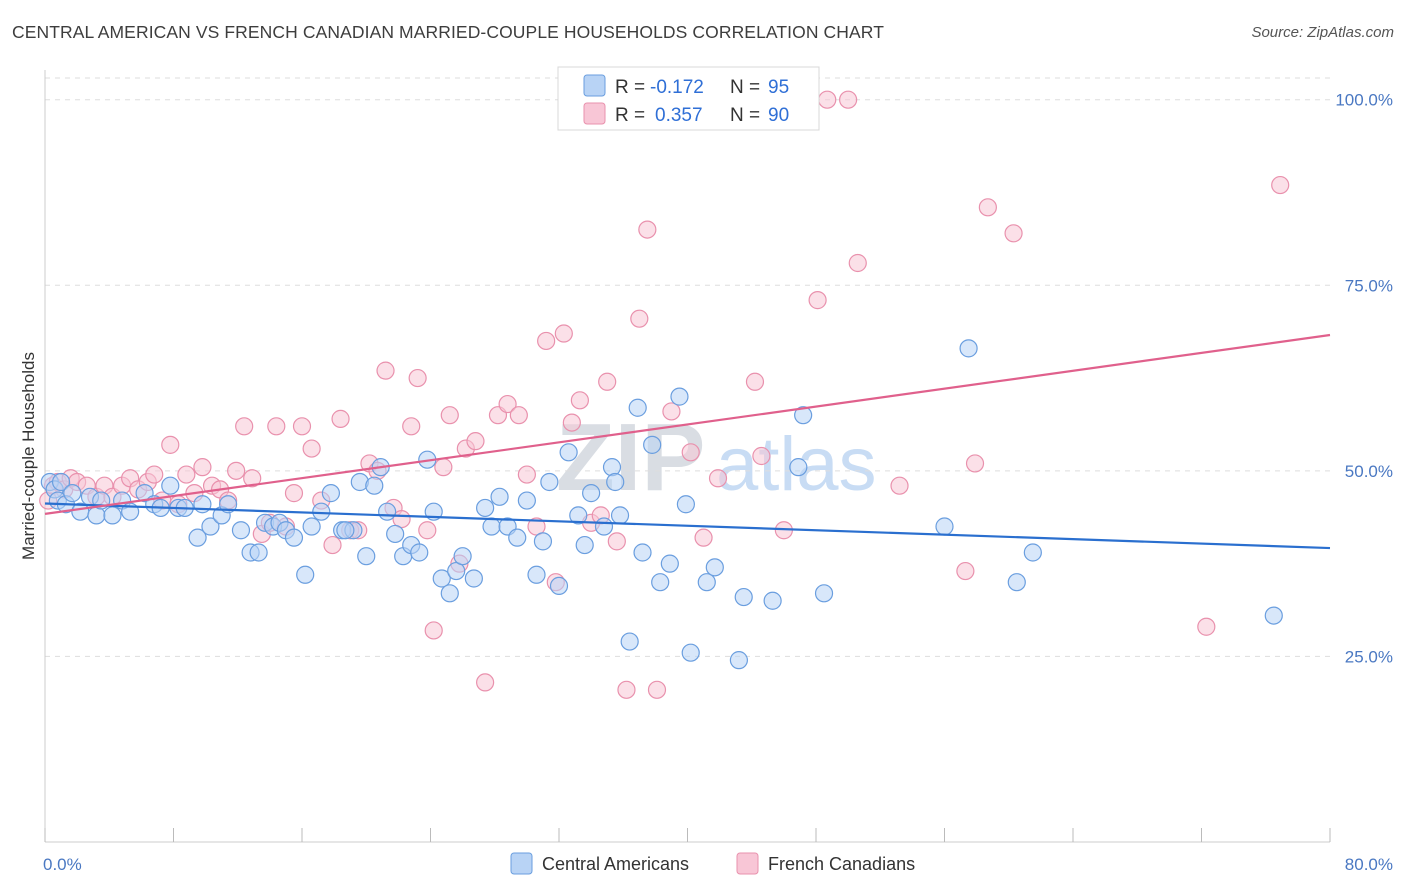 The width and height of the screenshot is (1406, 892). Describe the element at coordinates (615, 864) in the screenshot. I see `legend-label-central-americans: Central Americans` at that location.